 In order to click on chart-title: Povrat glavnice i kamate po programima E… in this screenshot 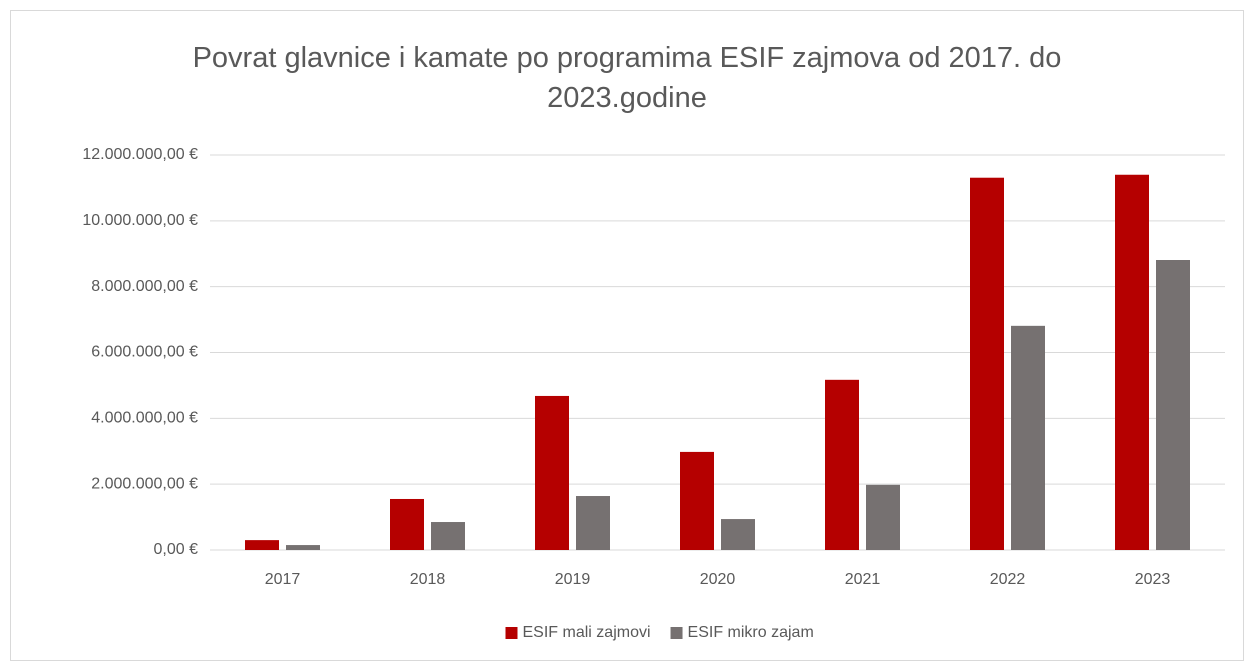, I will do `click(627, 78)`.